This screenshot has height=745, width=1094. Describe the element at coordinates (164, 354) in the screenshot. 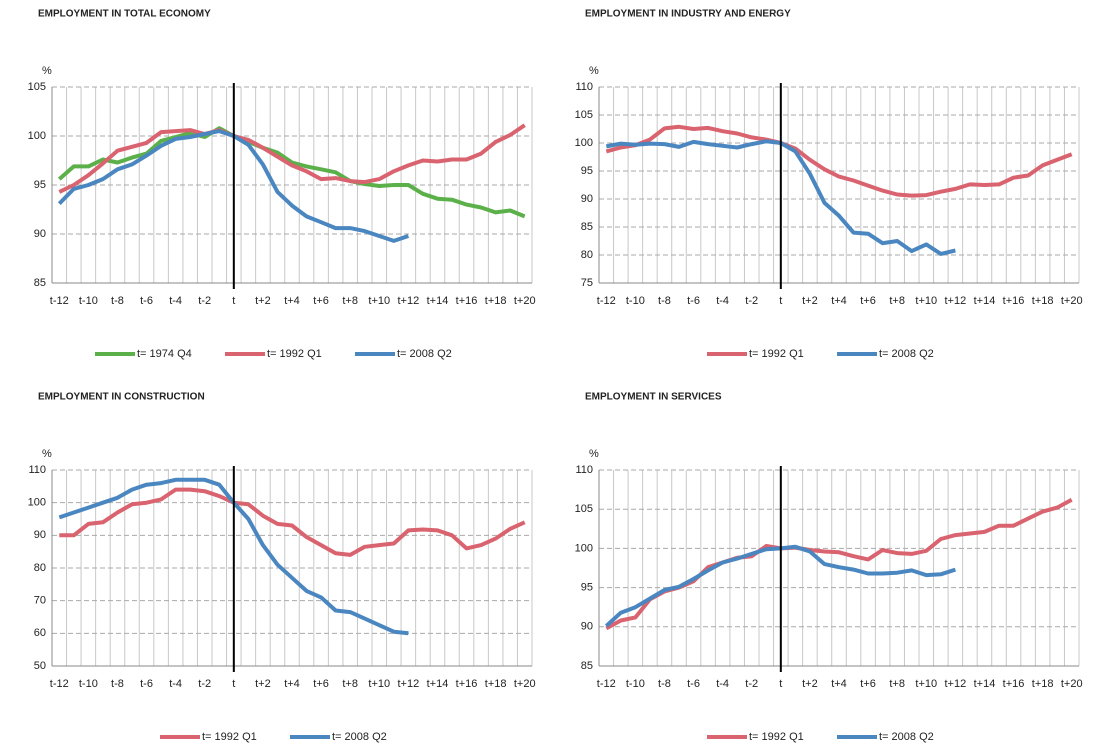

I see `legend-label: t= 1974 Q4` at that location.